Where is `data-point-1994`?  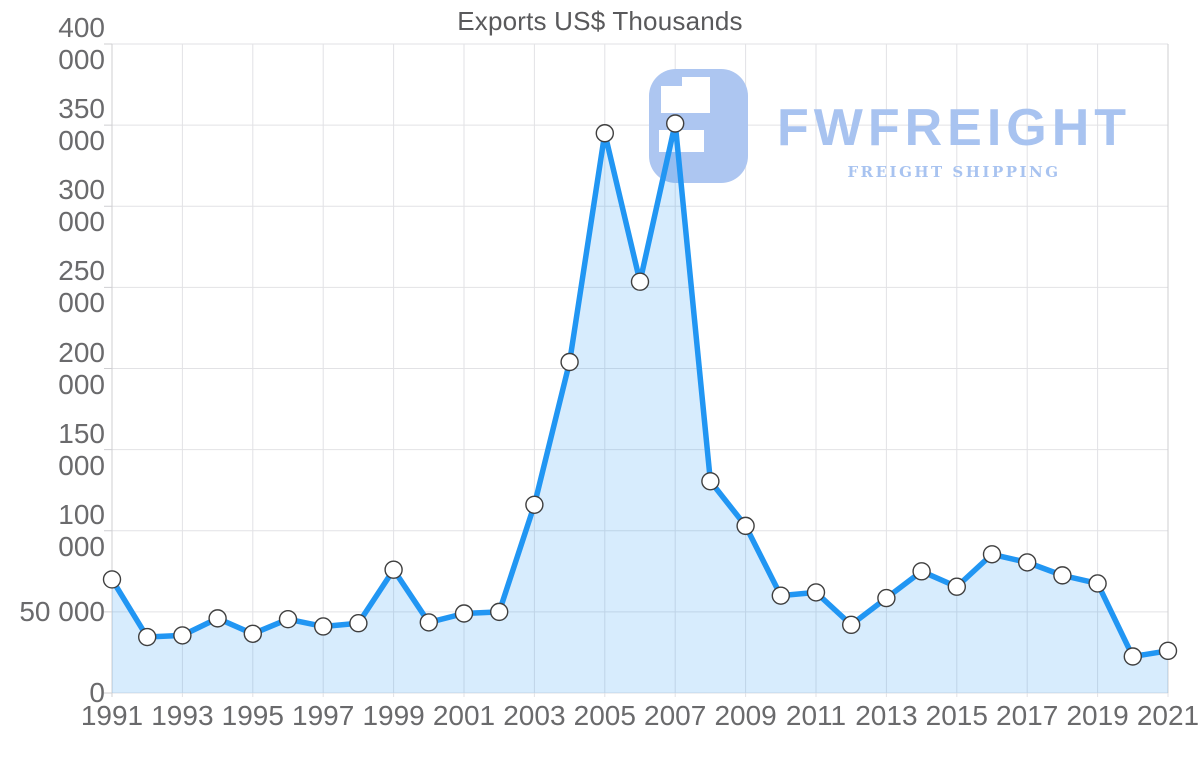 data-point-1994 is located at coordinates (217, 618).